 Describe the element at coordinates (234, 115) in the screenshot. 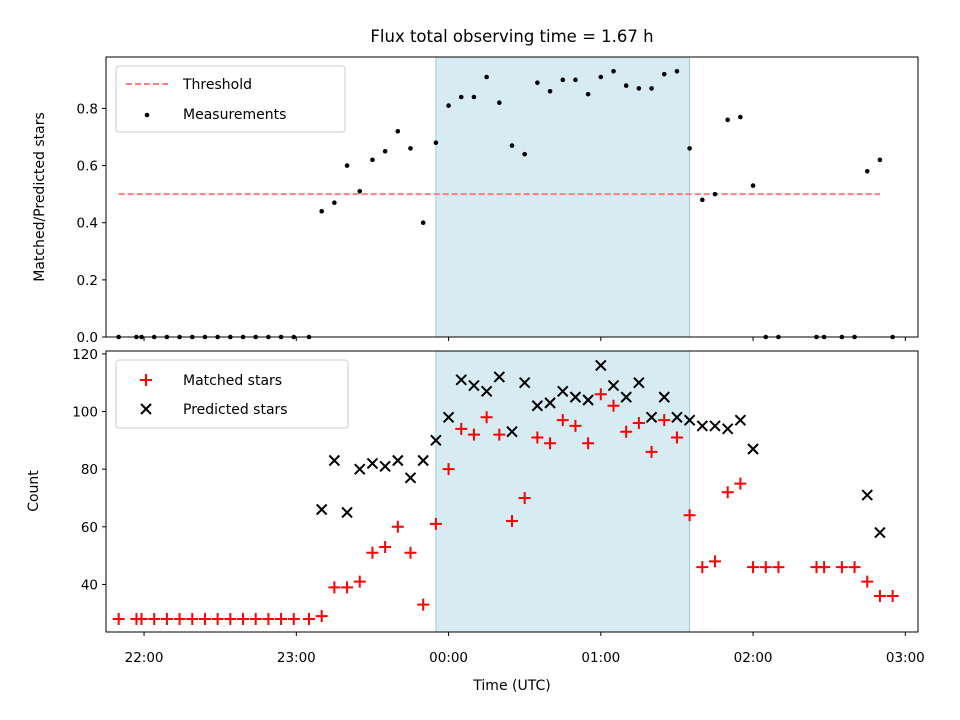

I see `legend-measurements-label: Measurements` at that location.